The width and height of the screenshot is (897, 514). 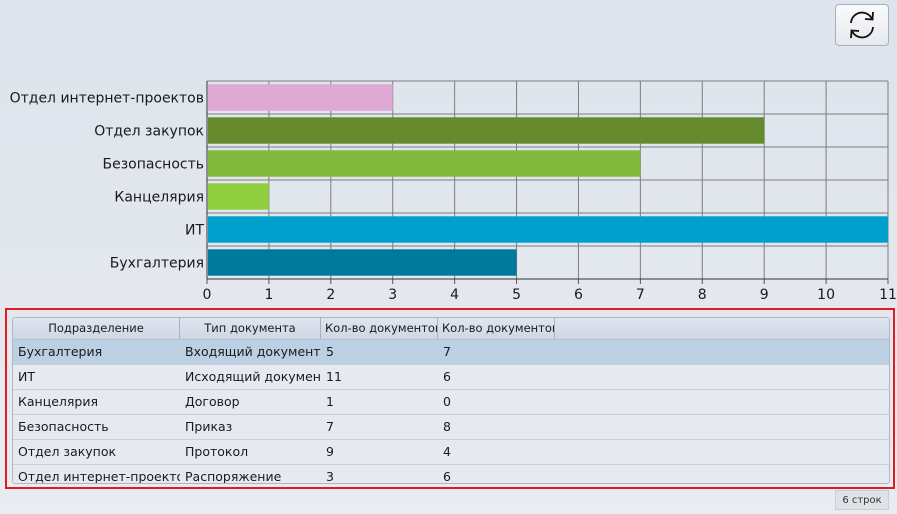 I want to click on category-label: ИТ, so click(x=194, y=231).